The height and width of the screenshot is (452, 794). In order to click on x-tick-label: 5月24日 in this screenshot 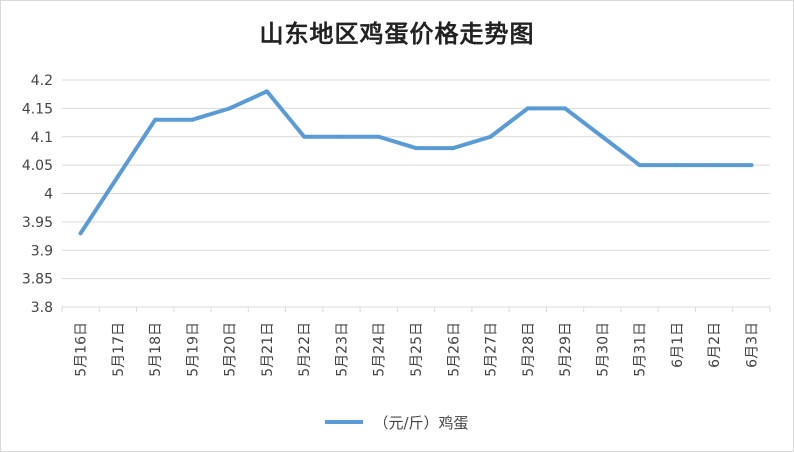, I will do `click(380, 349)`.